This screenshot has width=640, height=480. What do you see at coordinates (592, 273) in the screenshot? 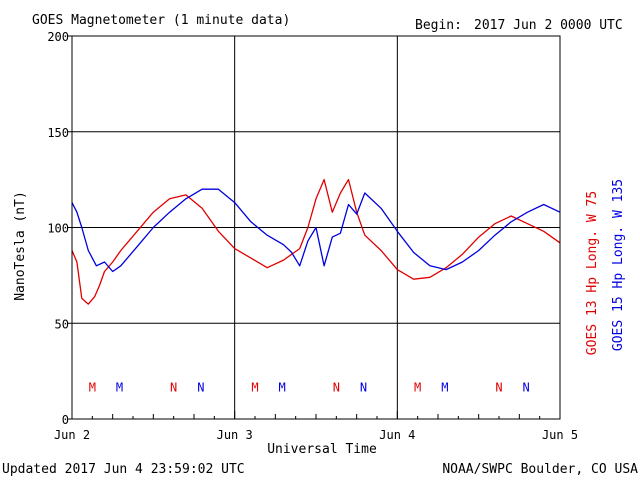
I see `legend-goes13: GOES 13 Hp Long. W 75` at bounding box center [592, 273].